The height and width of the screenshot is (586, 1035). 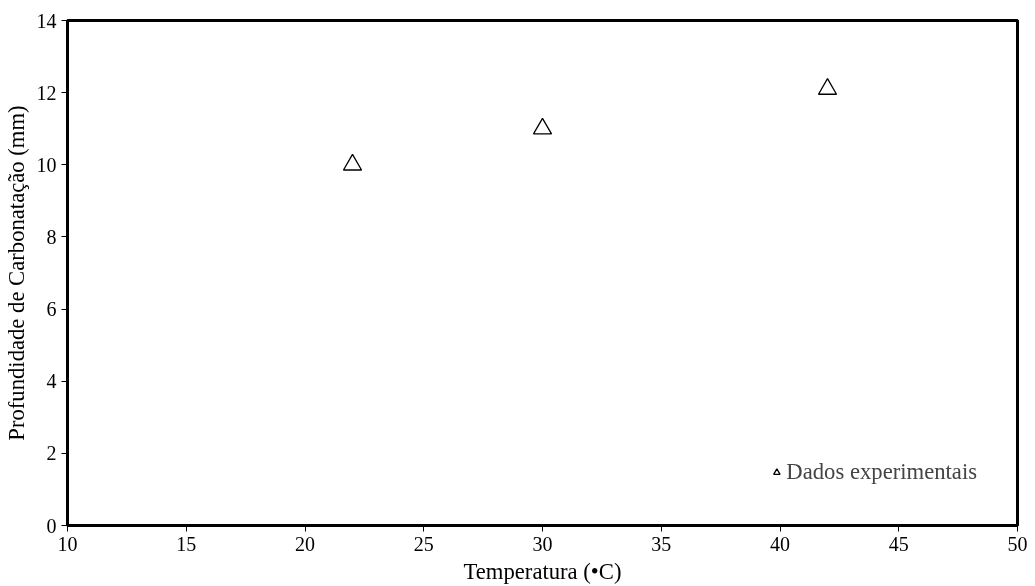 I want to click on x-tick-label: 25, so click(x=423, y=543).